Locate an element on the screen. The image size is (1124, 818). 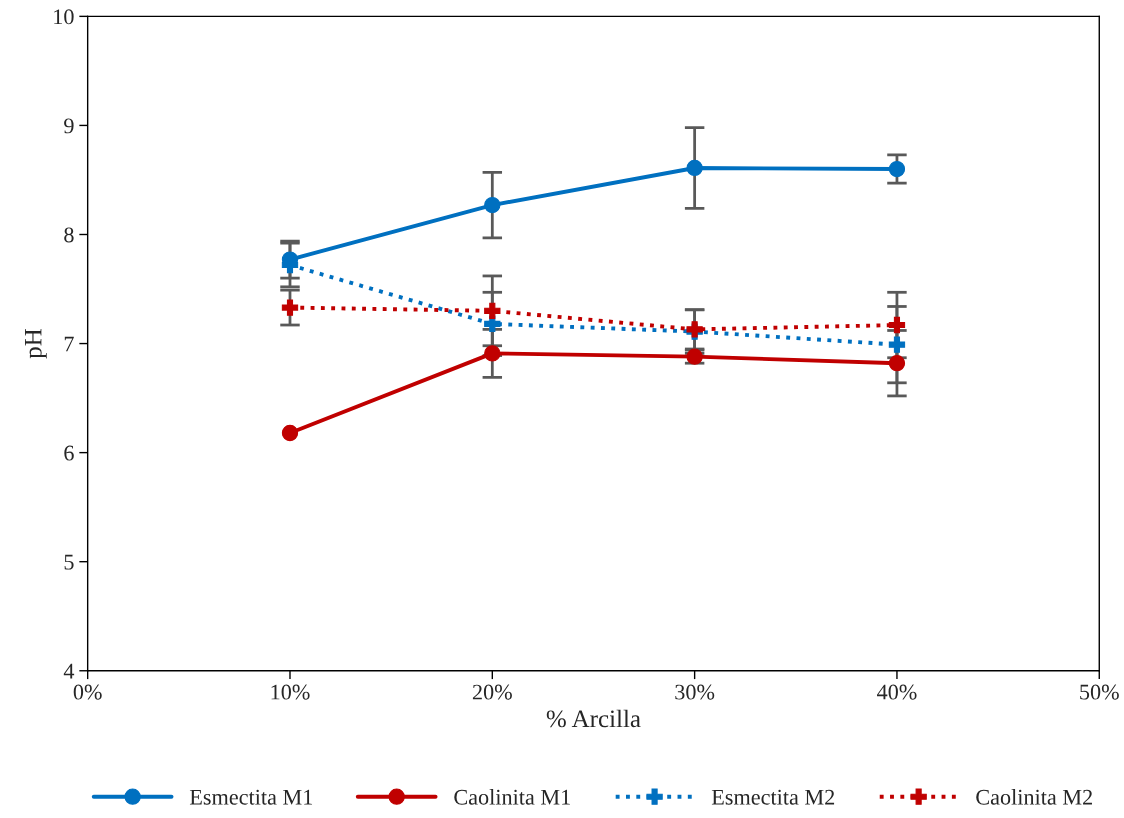
y-tick-label: 8 is located at coordinates (69, 235).